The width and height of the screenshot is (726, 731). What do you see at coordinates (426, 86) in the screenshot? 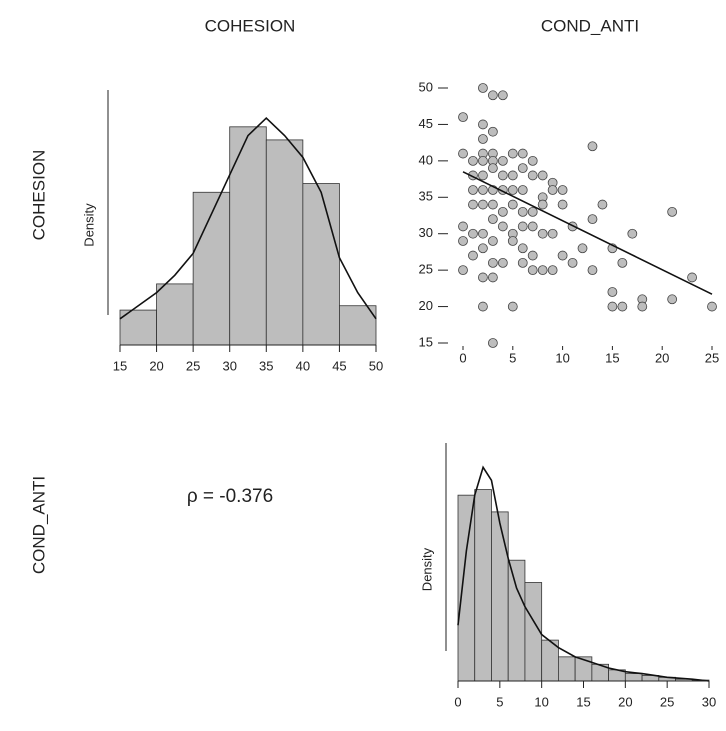
I see `y-tick-label: 50` at bounding box center [426, 86].